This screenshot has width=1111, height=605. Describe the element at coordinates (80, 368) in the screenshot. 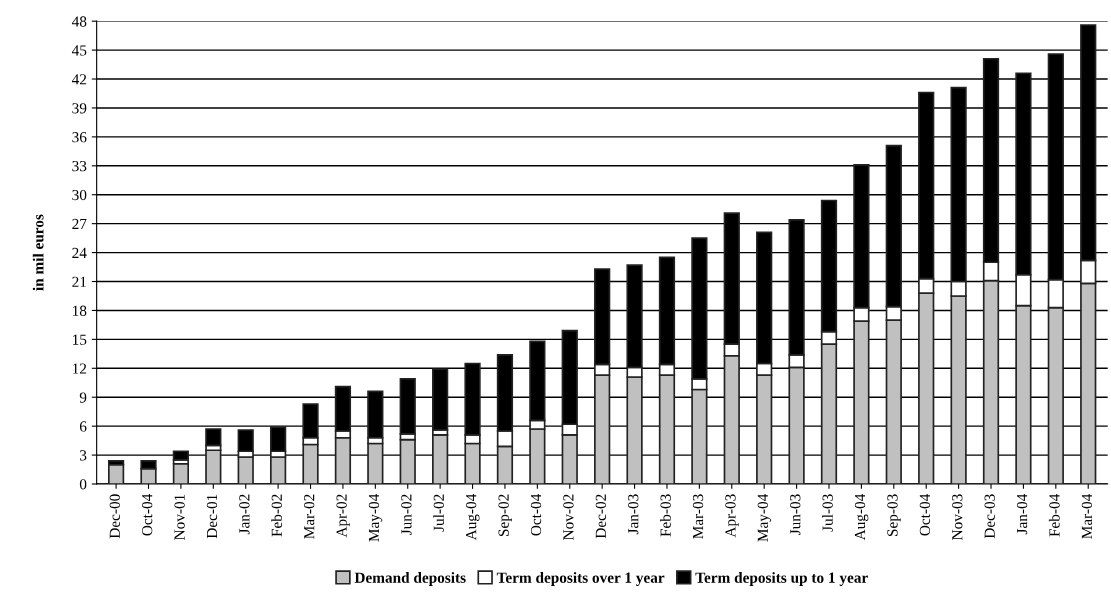

I see `y-tick-label: 12` at that location.